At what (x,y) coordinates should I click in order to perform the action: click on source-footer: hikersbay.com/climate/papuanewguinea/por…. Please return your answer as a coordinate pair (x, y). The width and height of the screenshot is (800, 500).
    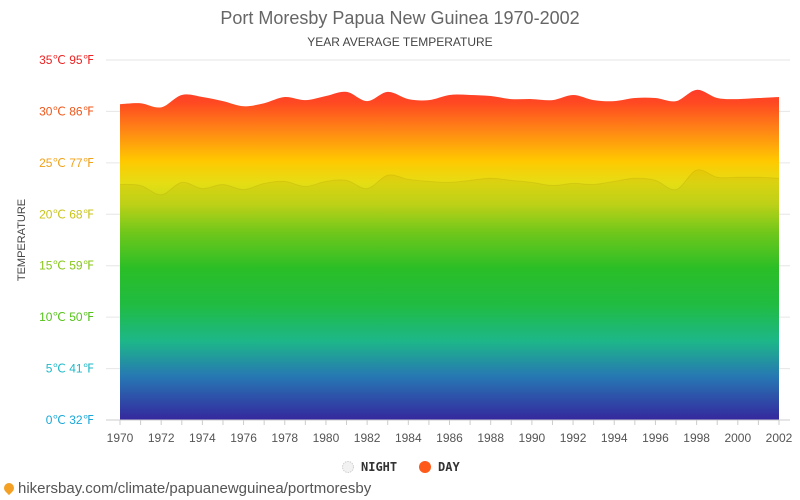
    Looking at the image, I should click on (186, 488).